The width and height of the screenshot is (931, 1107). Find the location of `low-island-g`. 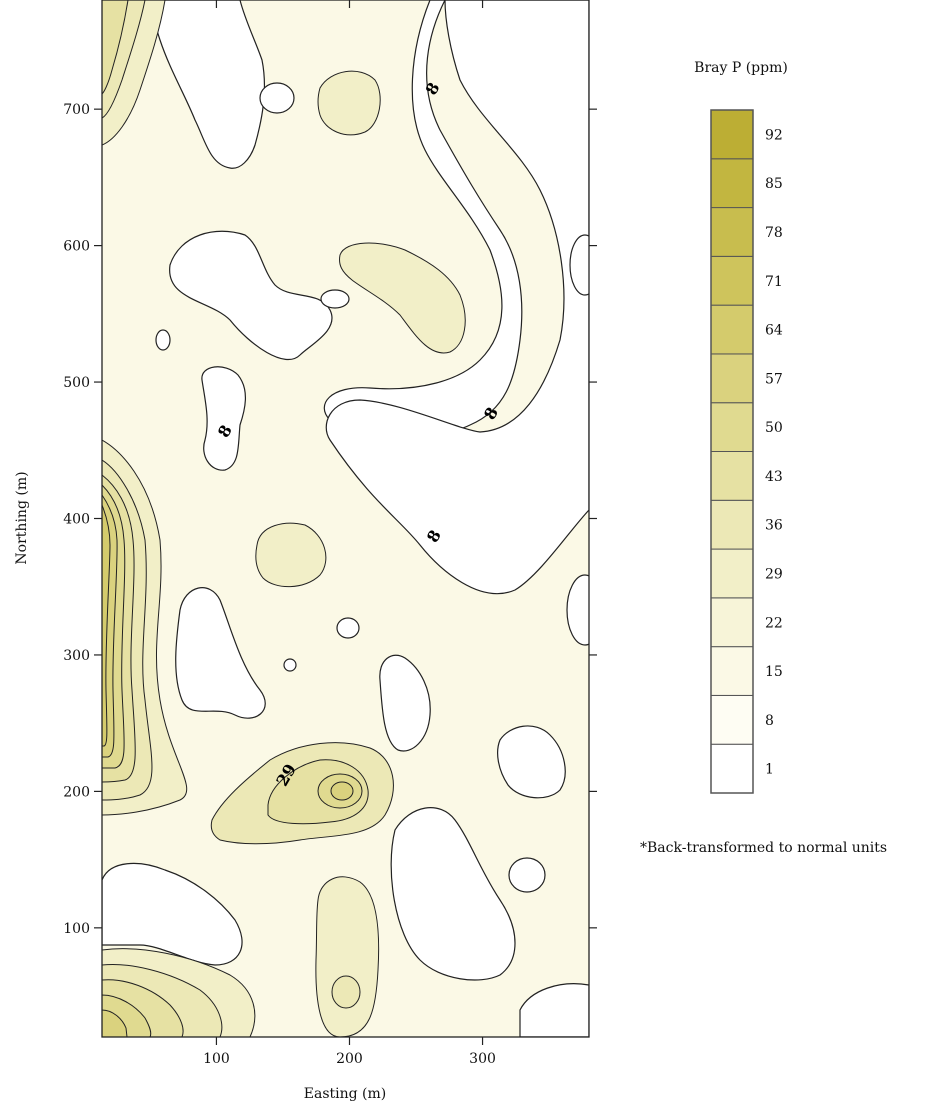

low-island-g is located at coordinates (577, 610).